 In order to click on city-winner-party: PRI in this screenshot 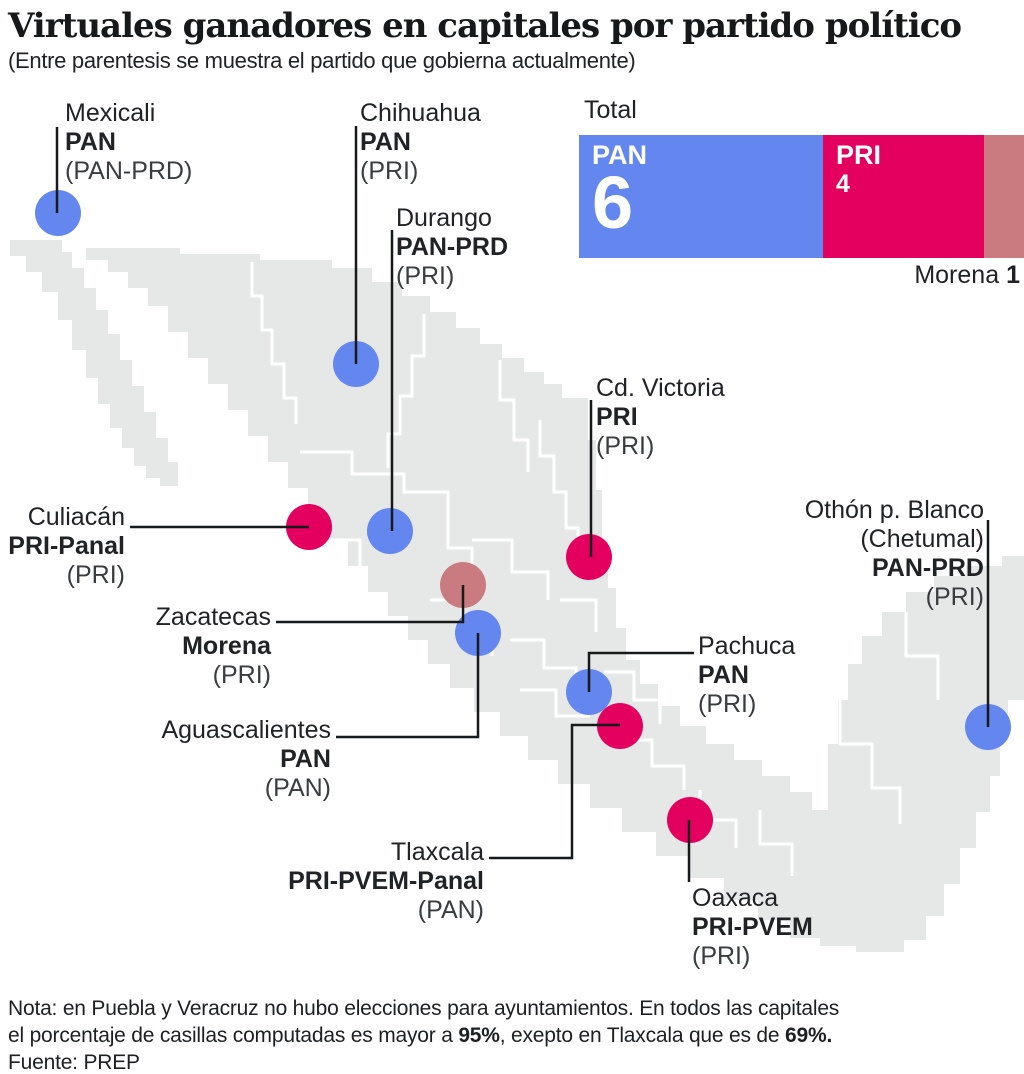, I will do `click(617, 417)`.